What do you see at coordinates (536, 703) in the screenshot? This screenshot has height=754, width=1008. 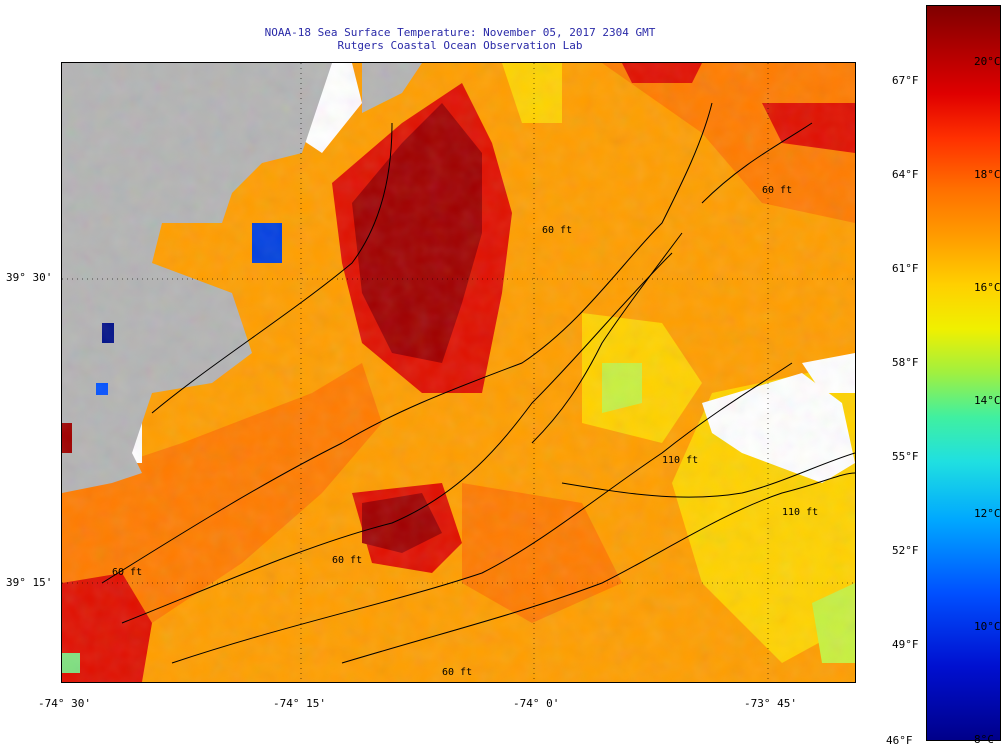 I see `x-tick-label: -74° 0'` at bounding box center [536, 703].